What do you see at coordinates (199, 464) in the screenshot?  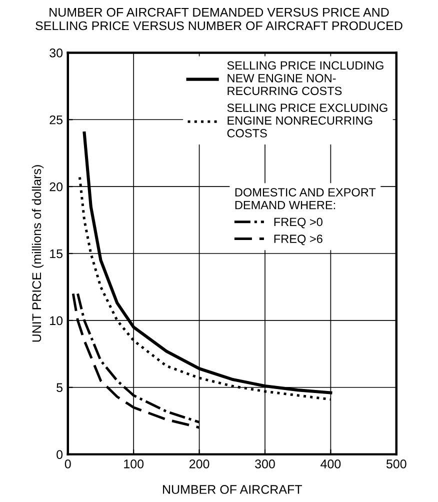 I see `x-tick-label: 200` at bounding box center [199, 464].